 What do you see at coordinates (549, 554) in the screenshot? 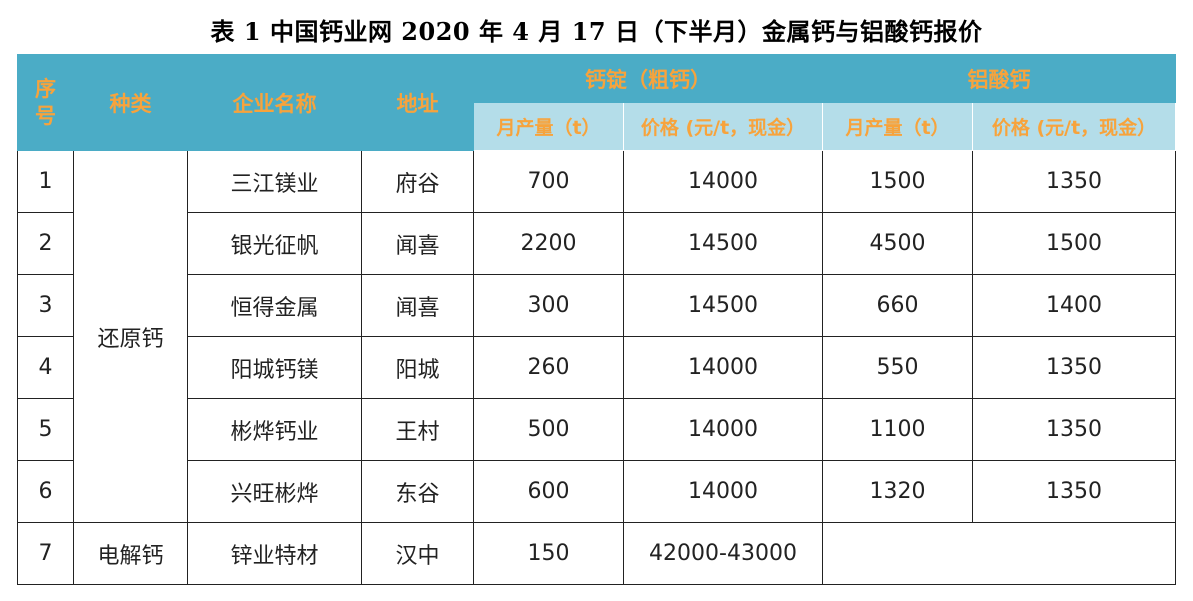
I see `cell-ingot-output: 150` at bounding box center [549, 554].